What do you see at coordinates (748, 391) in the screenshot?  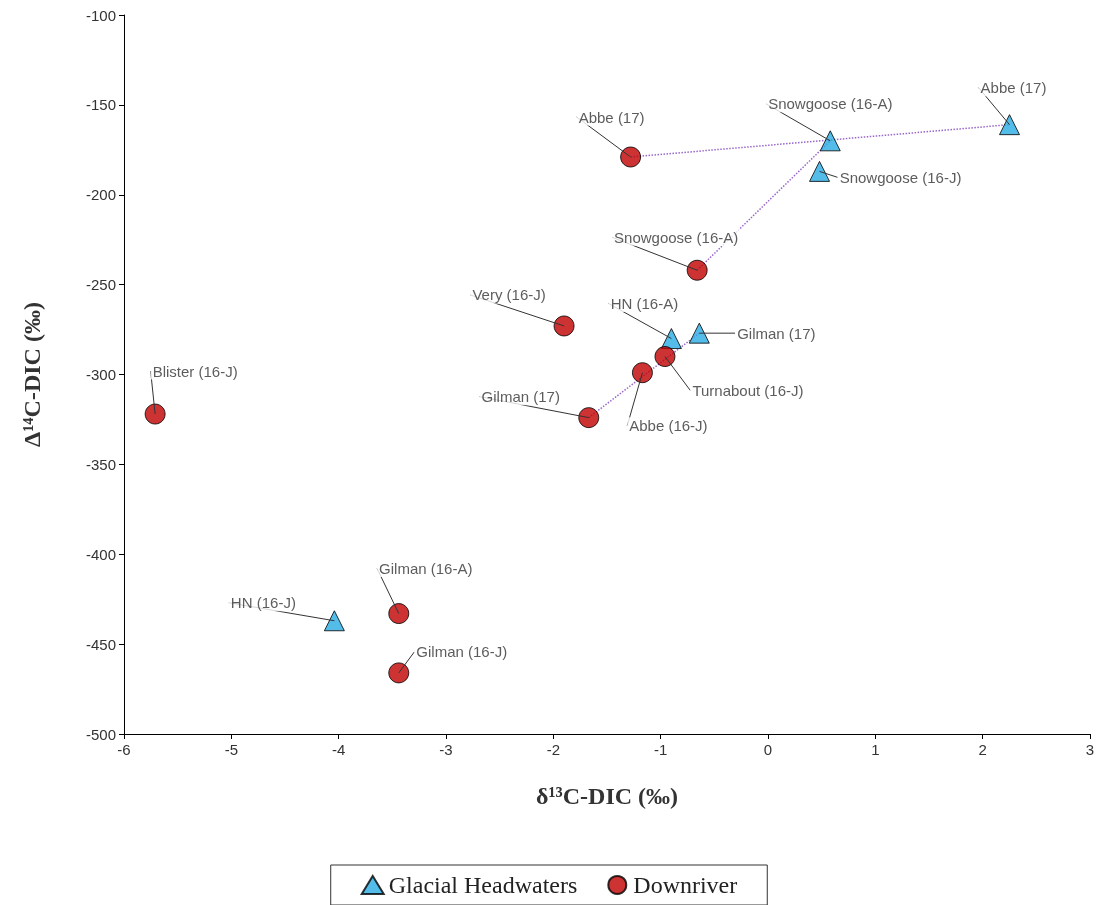 I see `annotation: Turnabout (16-J)` at bounding box center [748, 391].